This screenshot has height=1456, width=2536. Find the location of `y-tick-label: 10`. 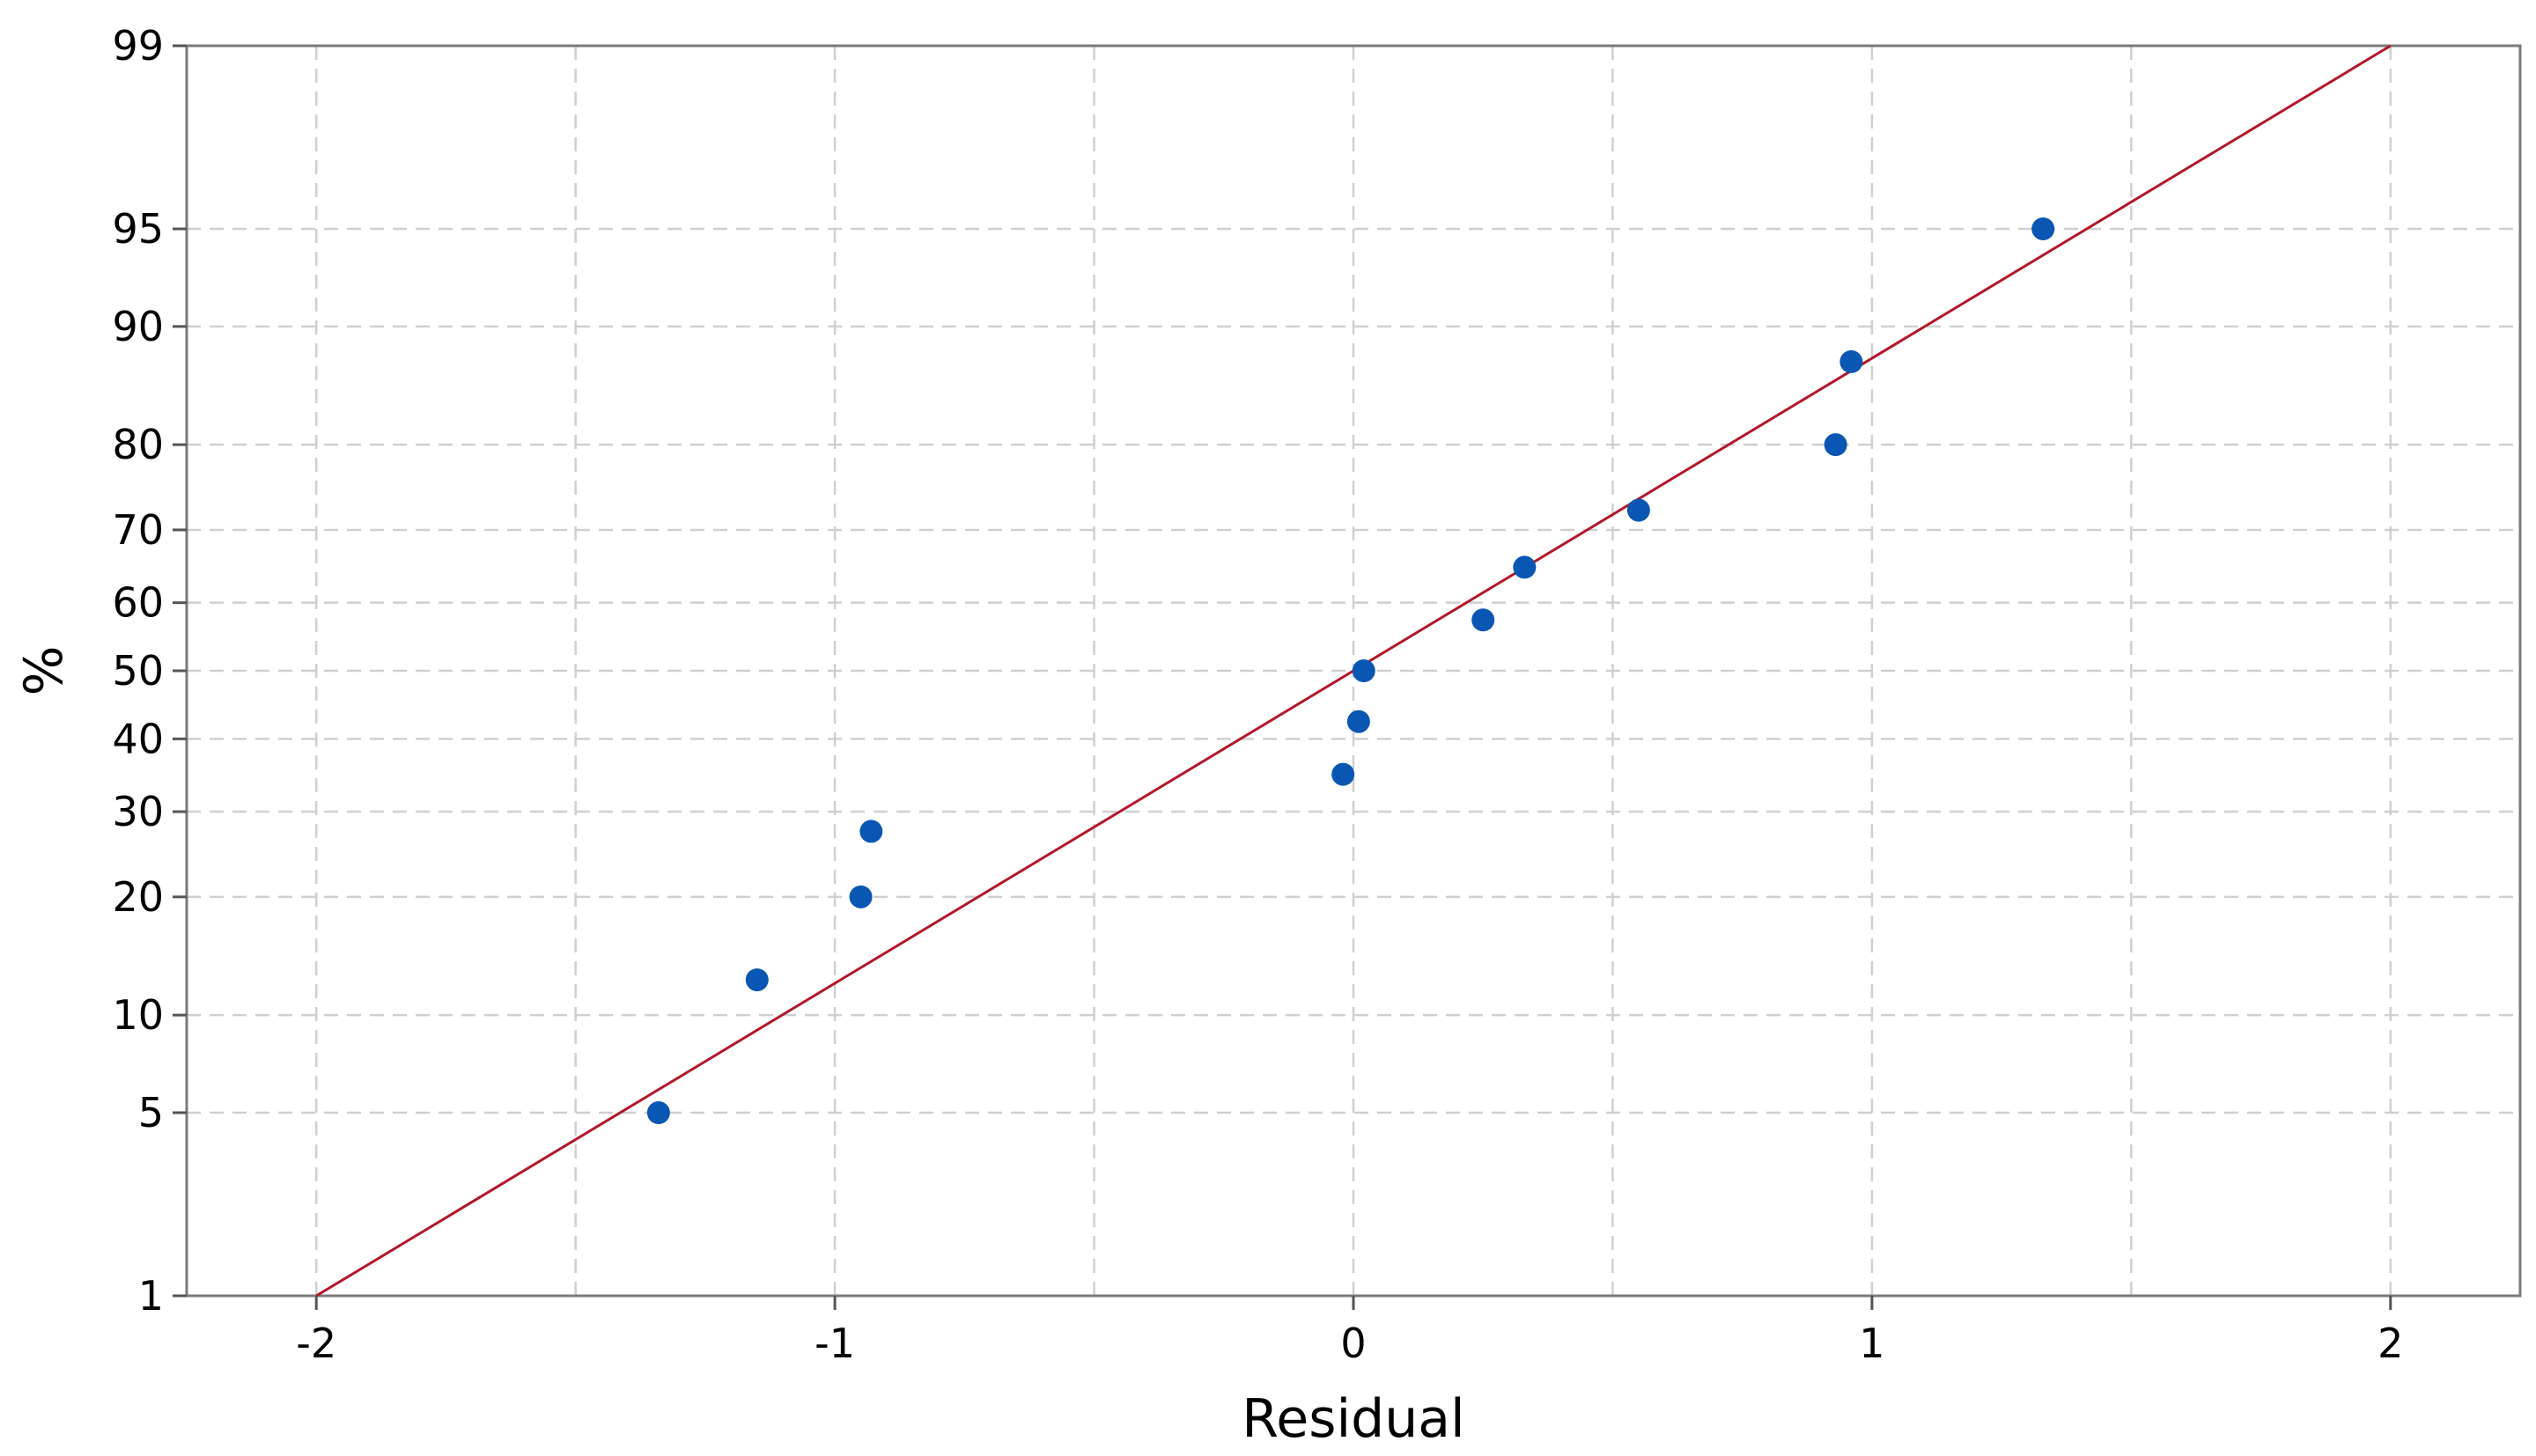

y-tick-label: 10 is located at coordinates (138, 1015).